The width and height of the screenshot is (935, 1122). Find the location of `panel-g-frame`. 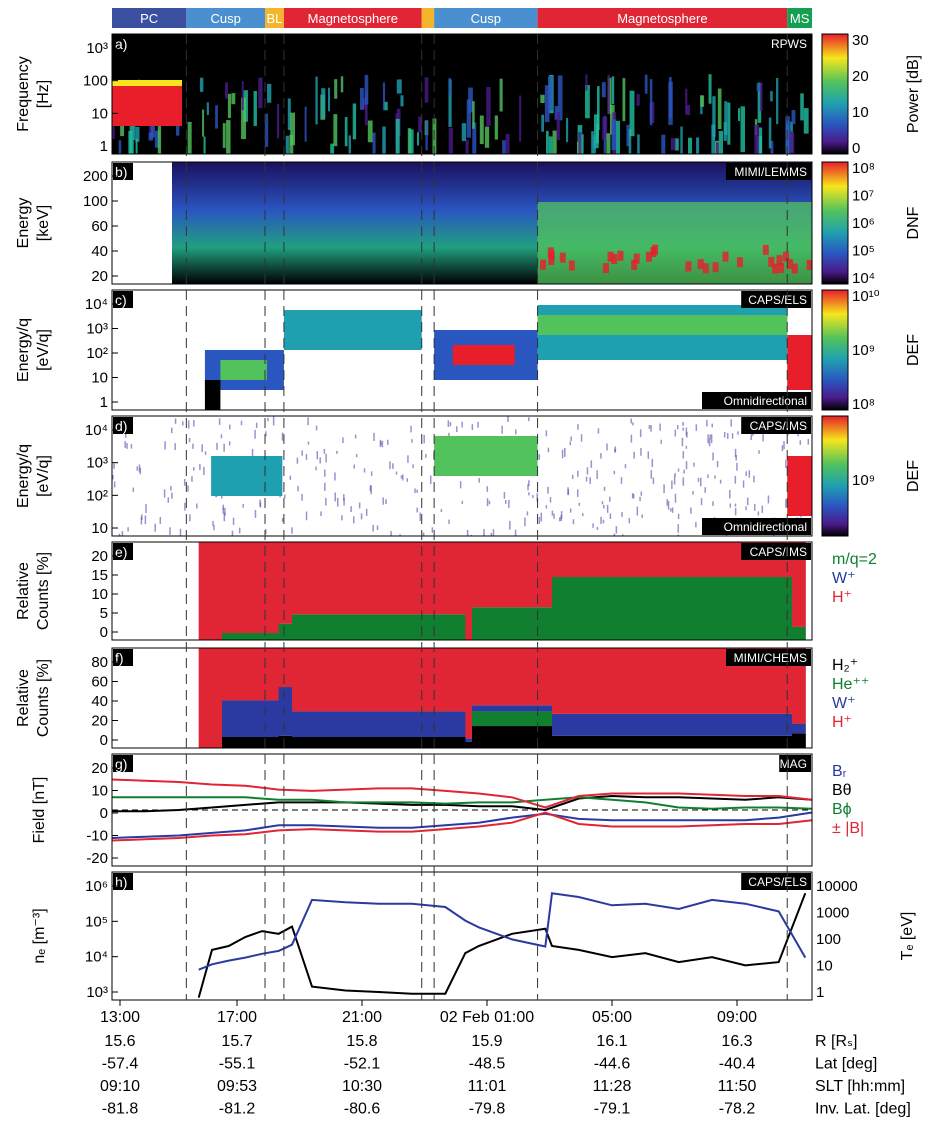

panel-g-frame is located at coordinates (462, 810).